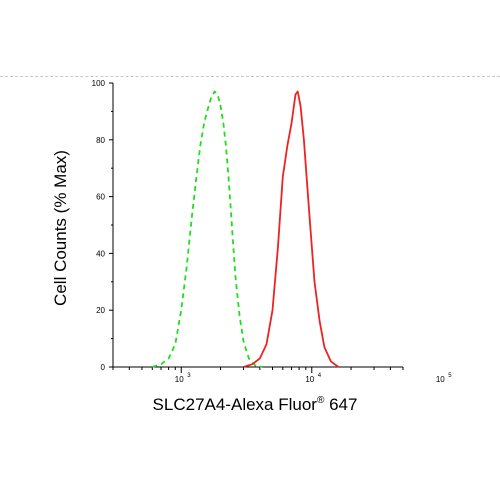 This screenshot has height=500, width=500. I want to click on x-axis-label-main: SLC27A4-Alexa Fluor, so click(235, 404).